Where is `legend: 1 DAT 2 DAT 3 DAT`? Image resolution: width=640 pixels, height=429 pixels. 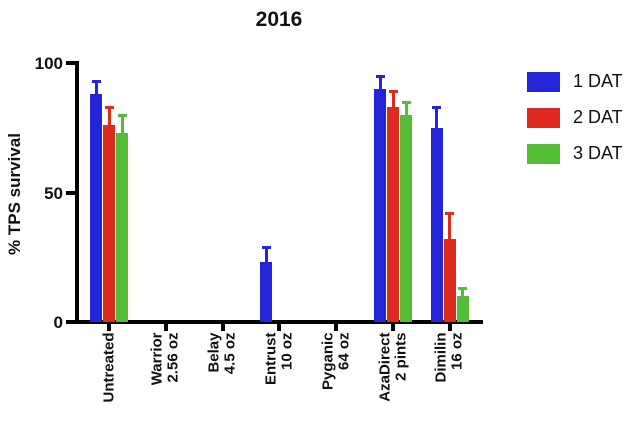
legend: 1 DAT 2 DAT 3 DAT is located at coordinates (575, 117).